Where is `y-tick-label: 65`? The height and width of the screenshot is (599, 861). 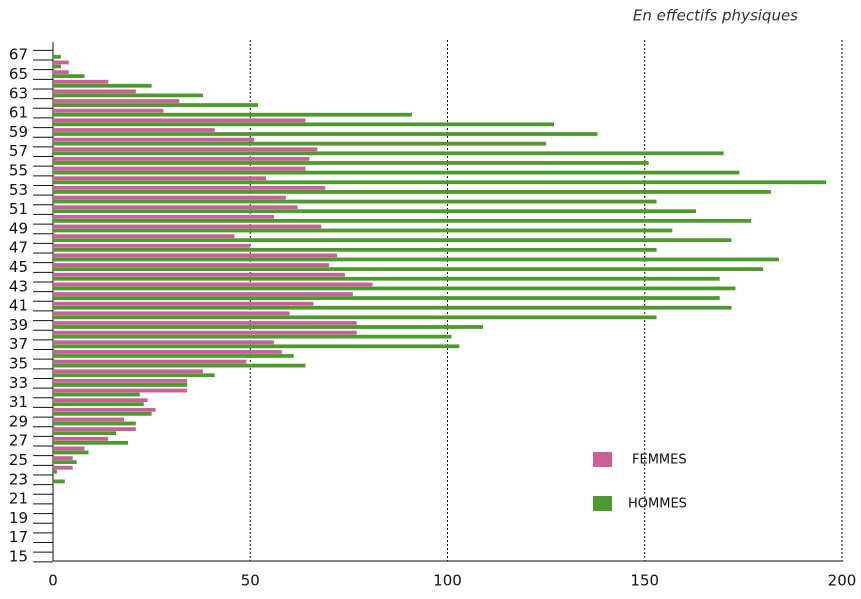
y-tick-label: 65 is located at coordinates (18, 74).